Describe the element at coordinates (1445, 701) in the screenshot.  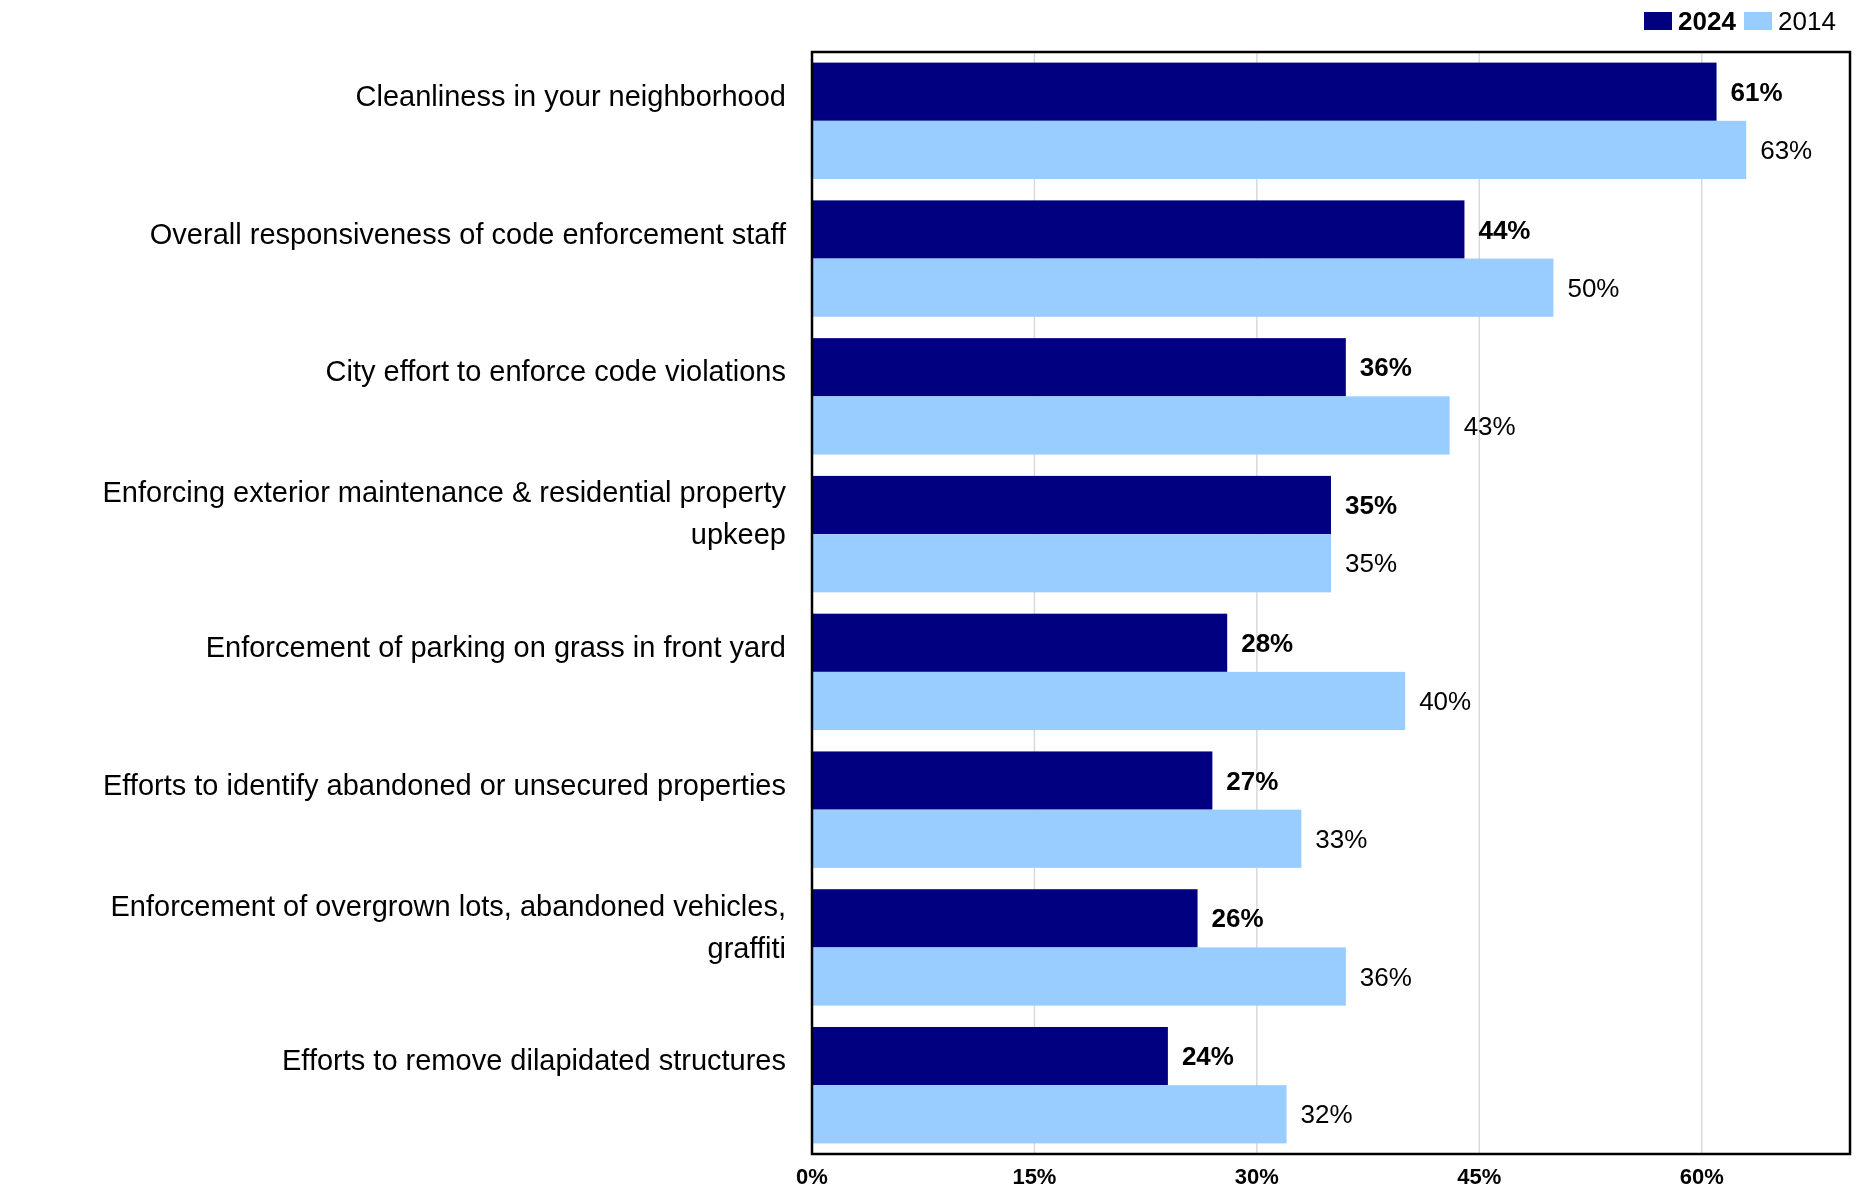
I see `data-label: 40%` at that location.